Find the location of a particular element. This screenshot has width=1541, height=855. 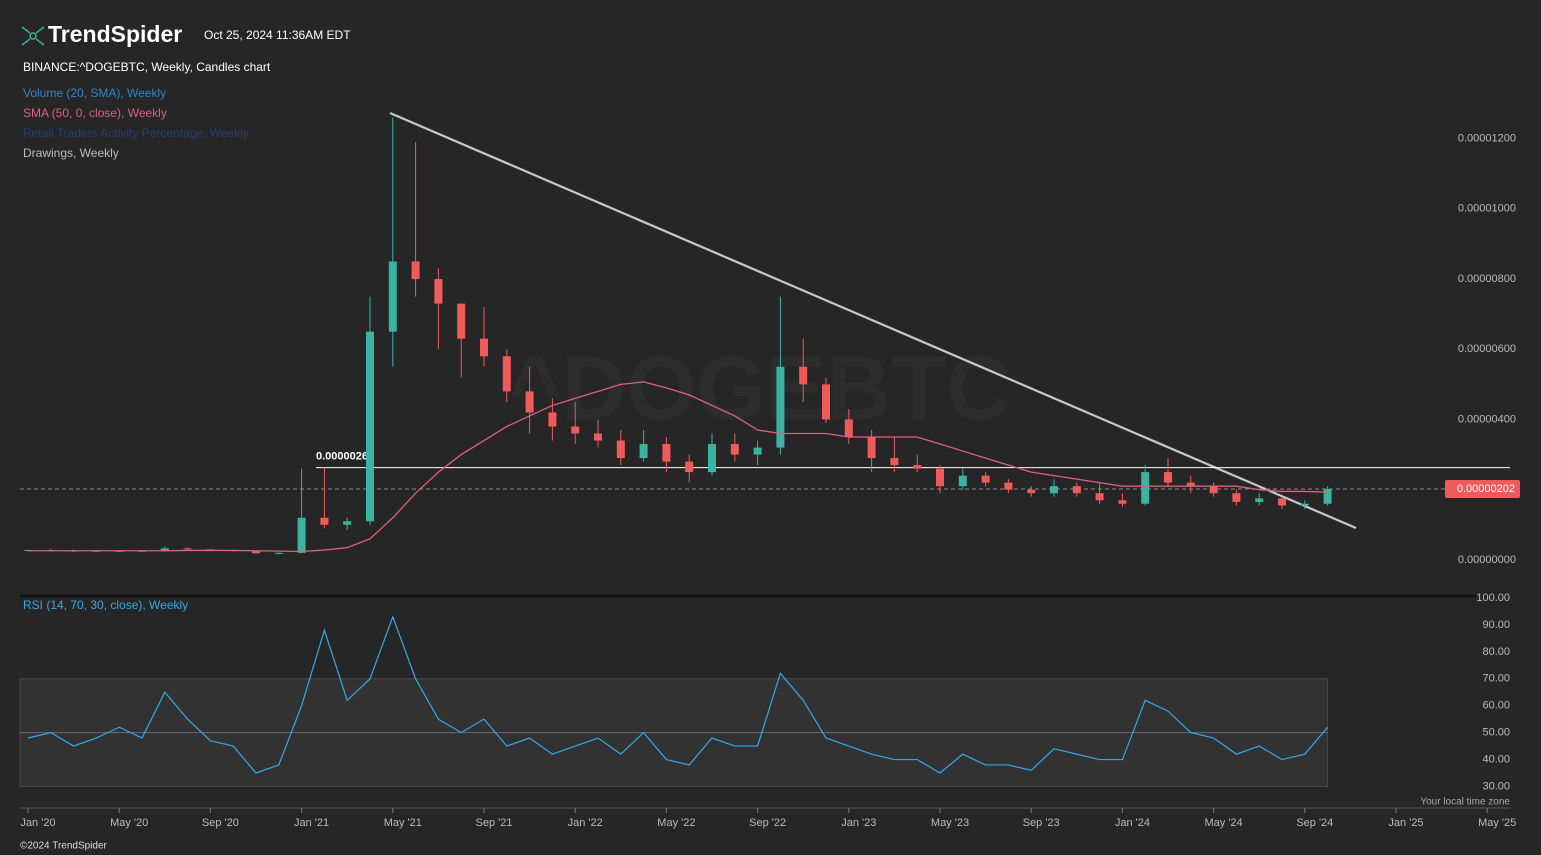

rsi-legend: RSI (14, 70, 30, close), Weekly is located at coordinates (105, 605).